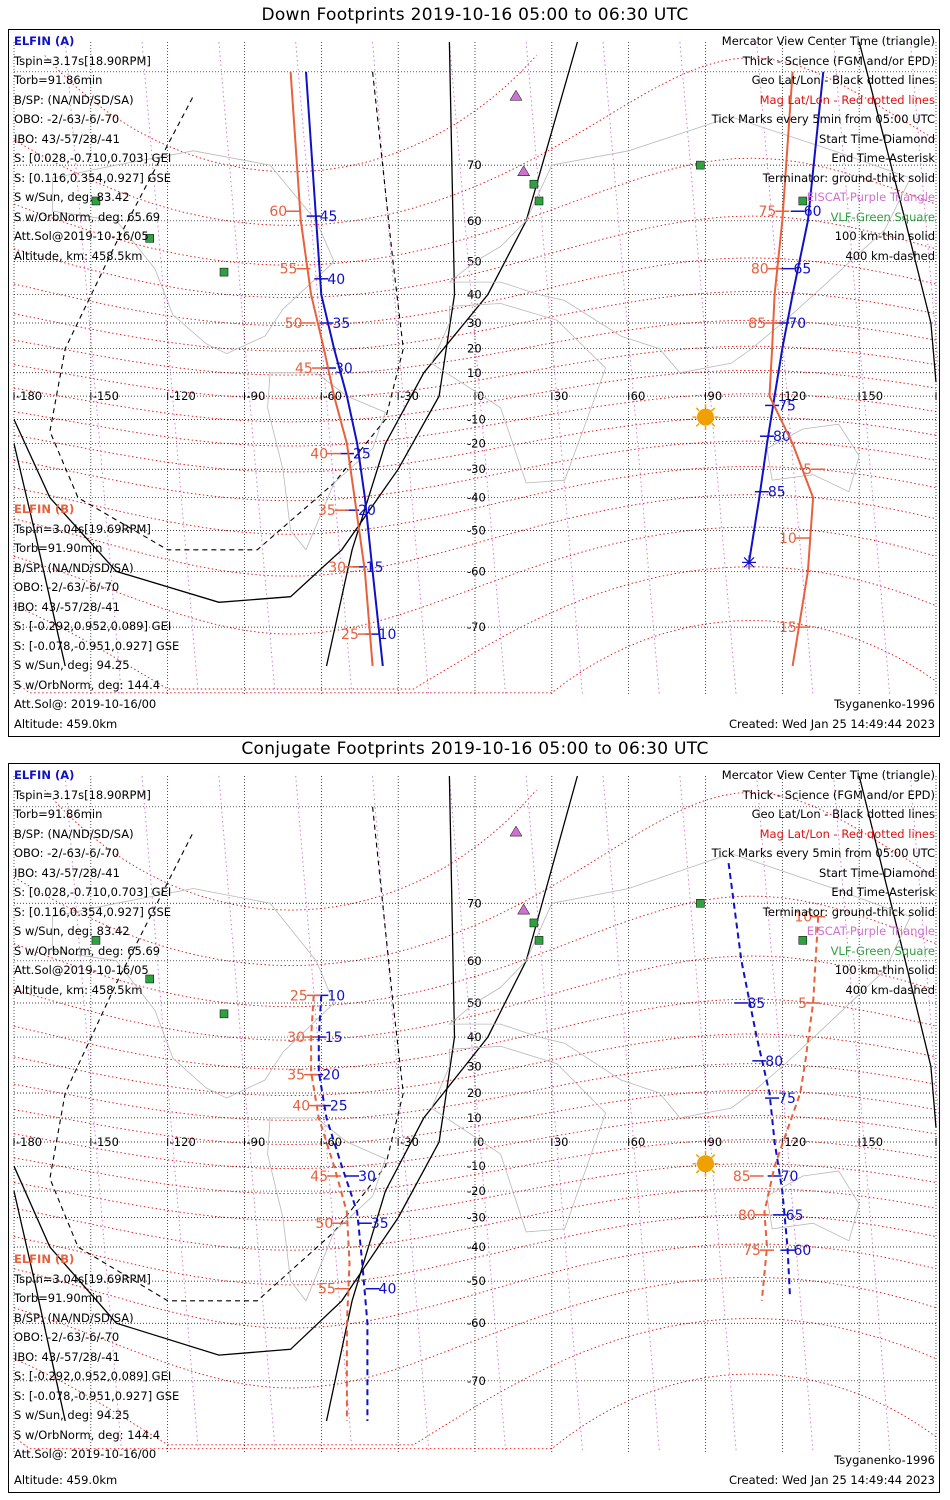 This screenshot has width=950, height=1500. I want to click on track-tick-label: 25, so click(350, 635).